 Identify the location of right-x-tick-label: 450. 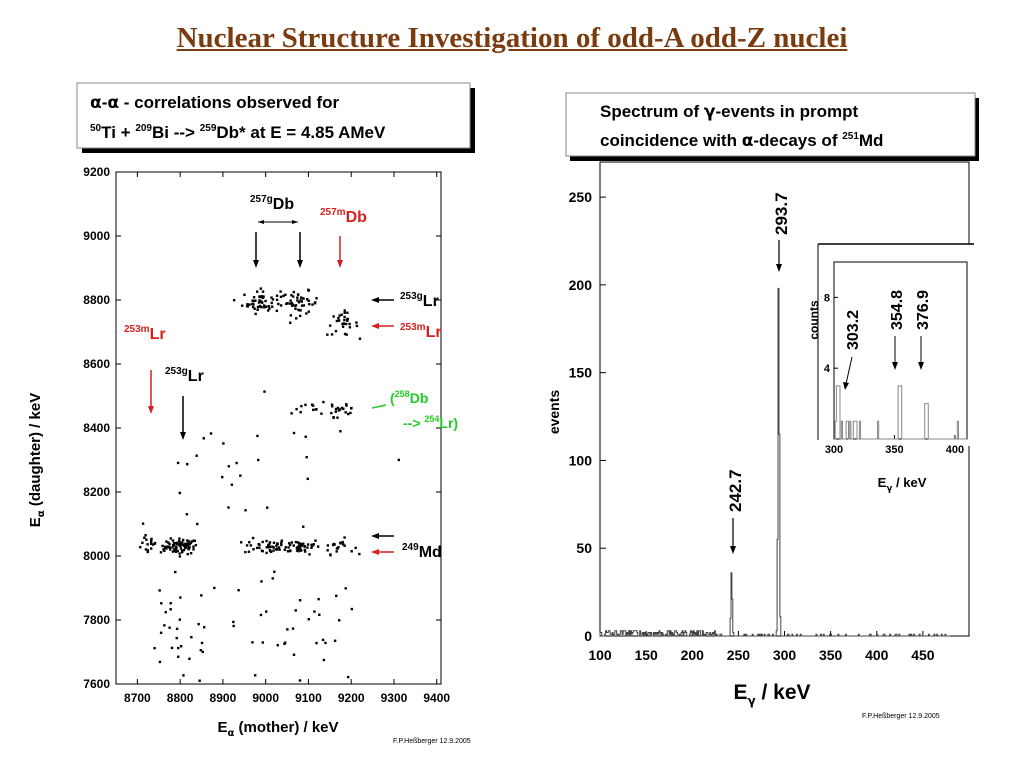
(923, 655).